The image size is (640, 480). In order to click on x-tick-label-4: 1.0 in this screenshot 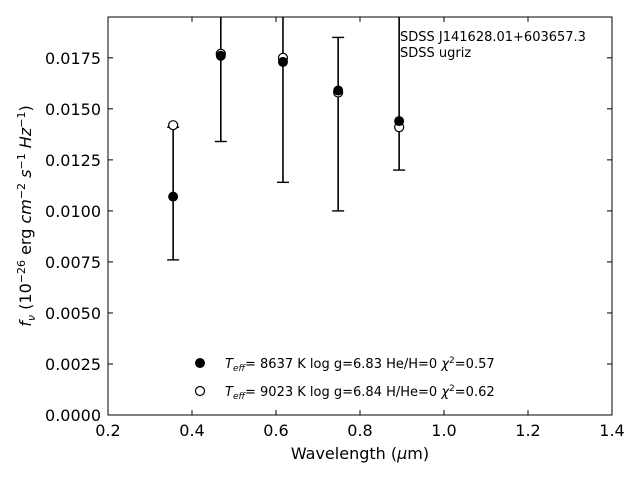, I will do `click(443, 430)`.